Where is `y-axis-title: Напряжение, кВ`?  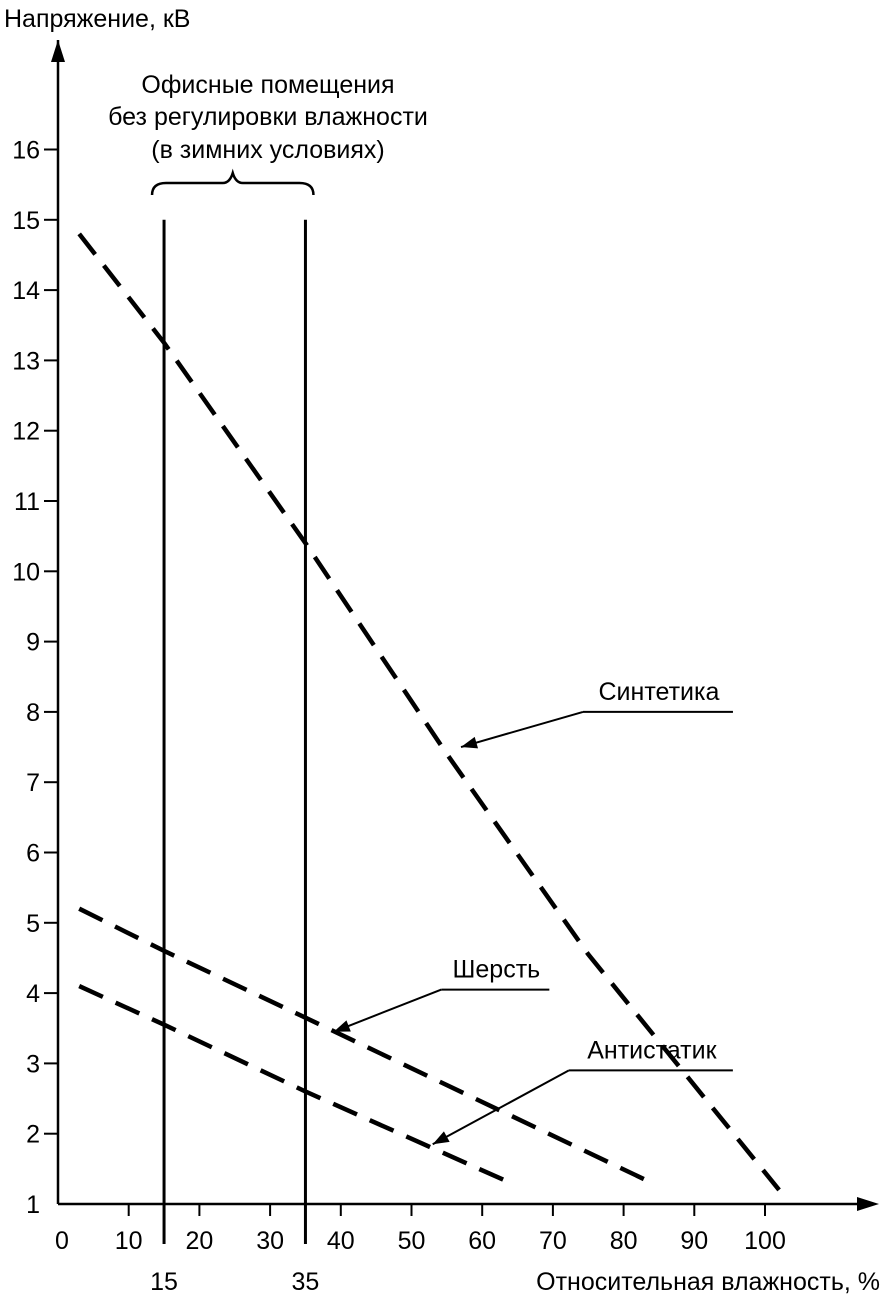 y-axis-title: Напряжение, кВ is located at coordinates (97, 19).